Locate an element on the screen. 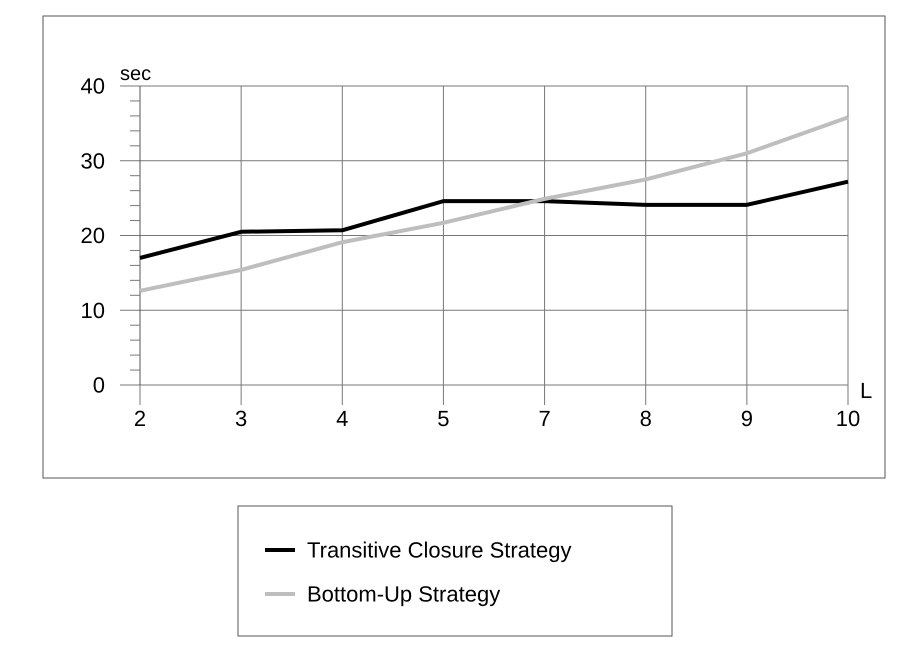 This screenshot has width=905, height=652. x-tick-label: 9 is located at coordinates (746, 418).